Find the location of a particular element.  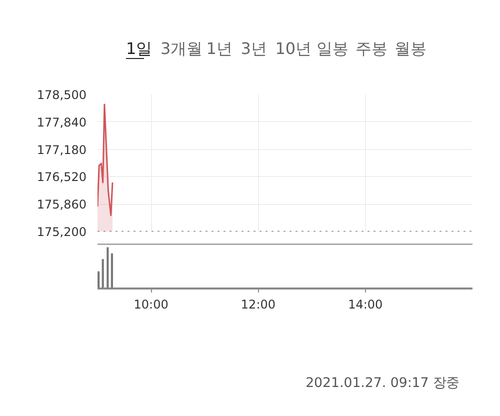

text: 10년 is located at coordinates (293, 48).